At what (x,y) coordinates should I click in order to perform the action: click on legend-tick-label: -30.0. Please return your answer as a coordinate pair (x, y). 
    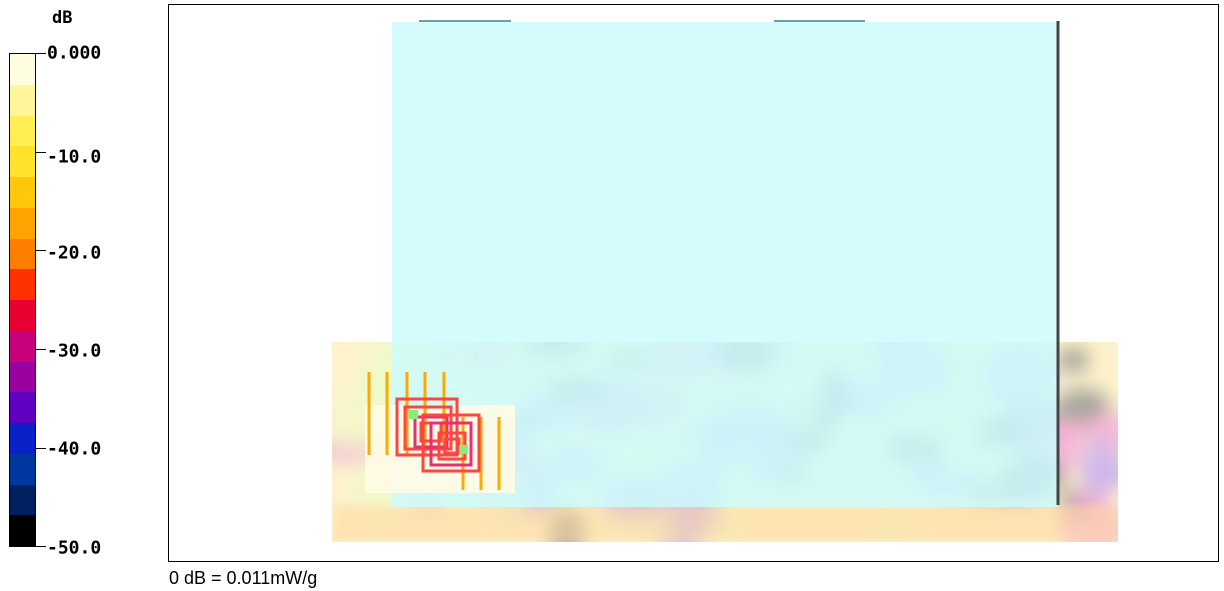
    Looking at the image, I should click on (74, 351).